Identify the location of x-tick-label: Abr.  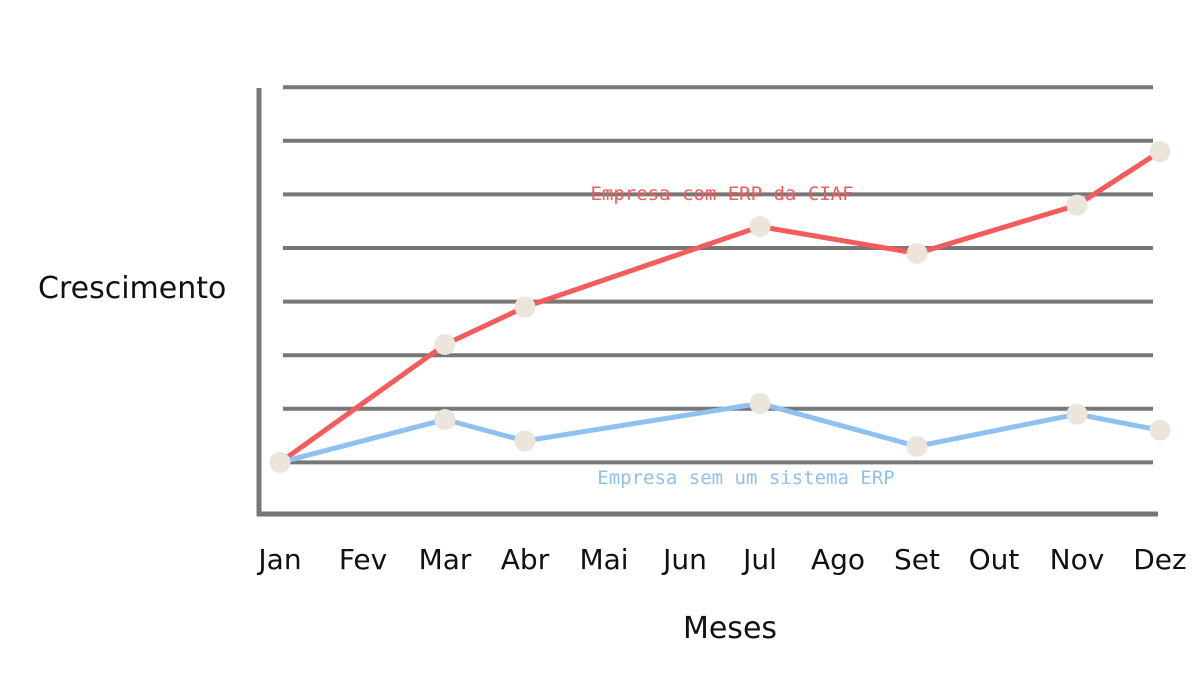
(525, 559).